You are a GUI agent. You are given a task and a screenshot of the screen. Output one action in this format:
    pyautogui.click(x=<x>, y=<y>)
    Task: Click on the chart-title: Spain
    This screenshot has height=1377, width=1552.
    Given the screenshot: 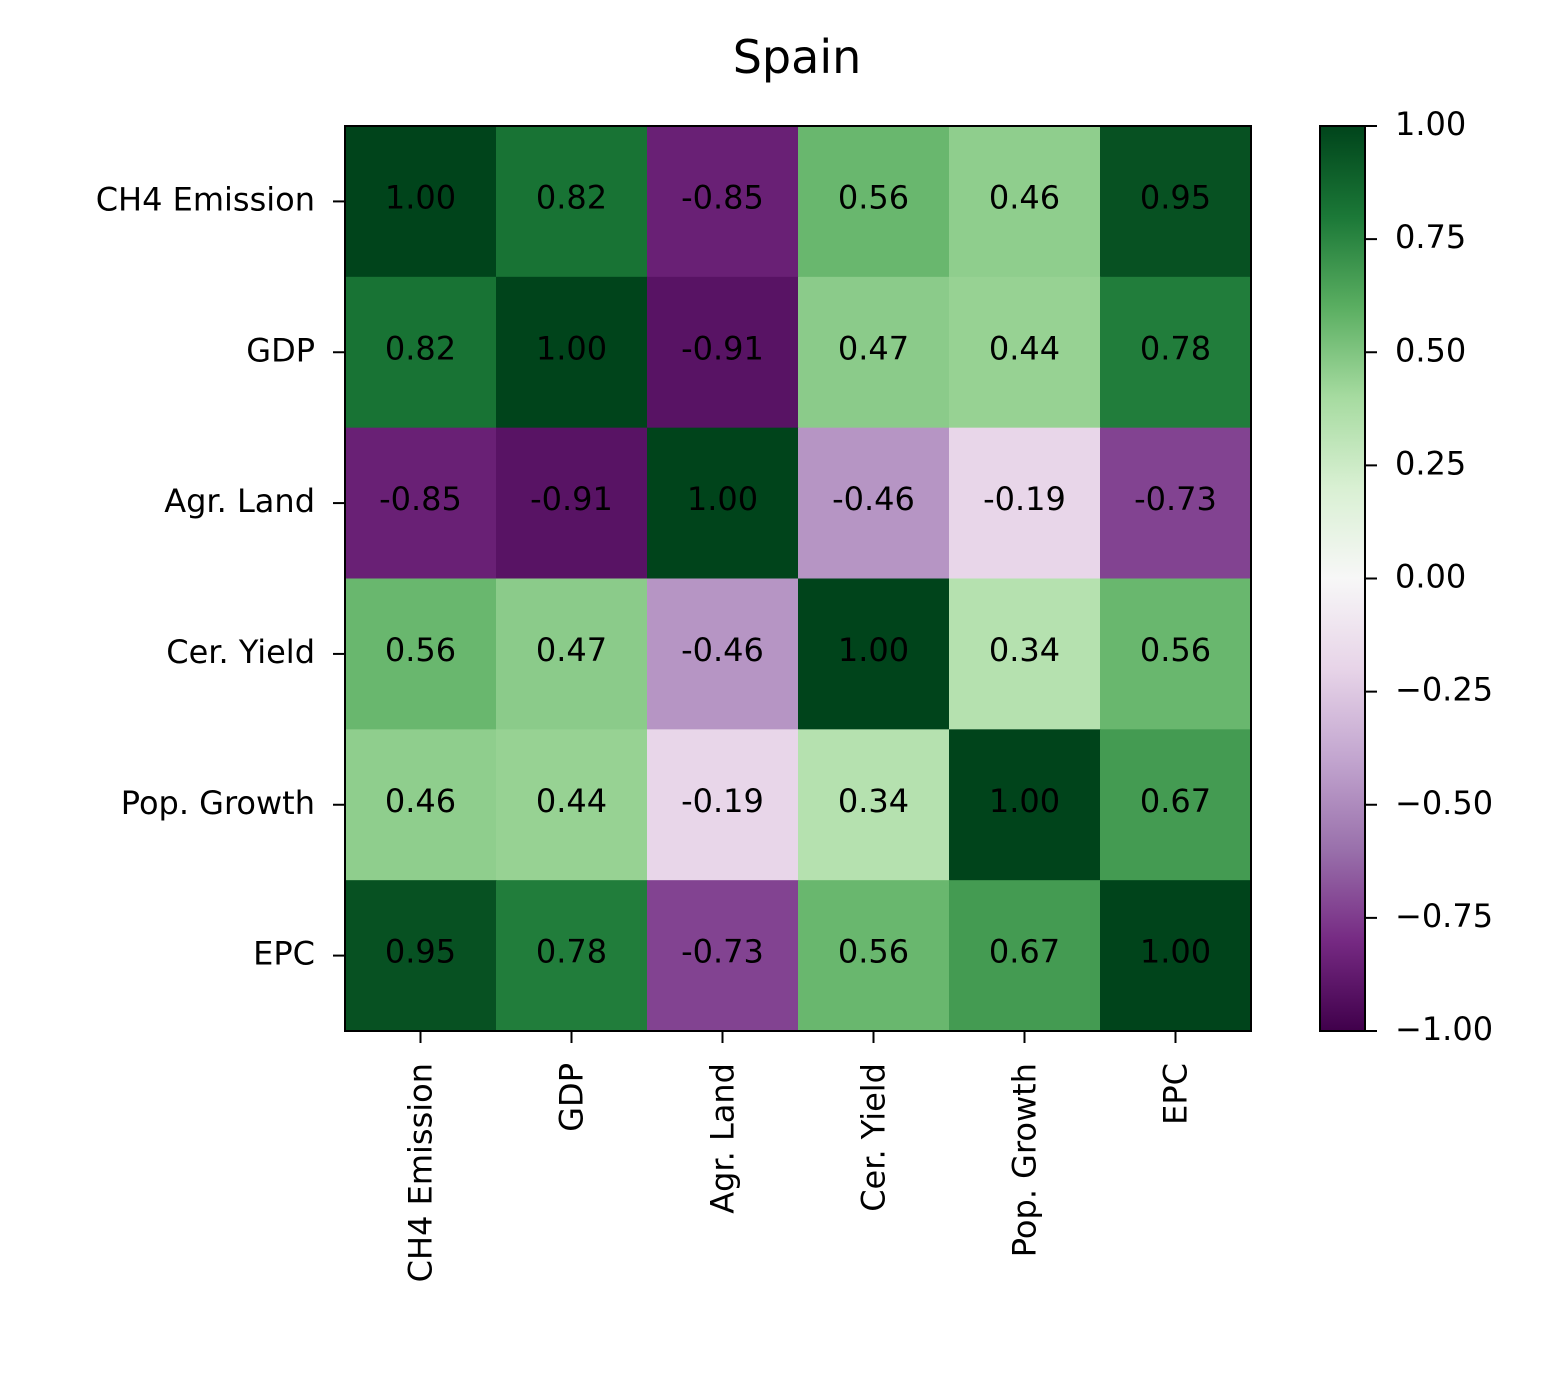 What is the action you would take?
    pyautogui.click(x=797, y=57)
    